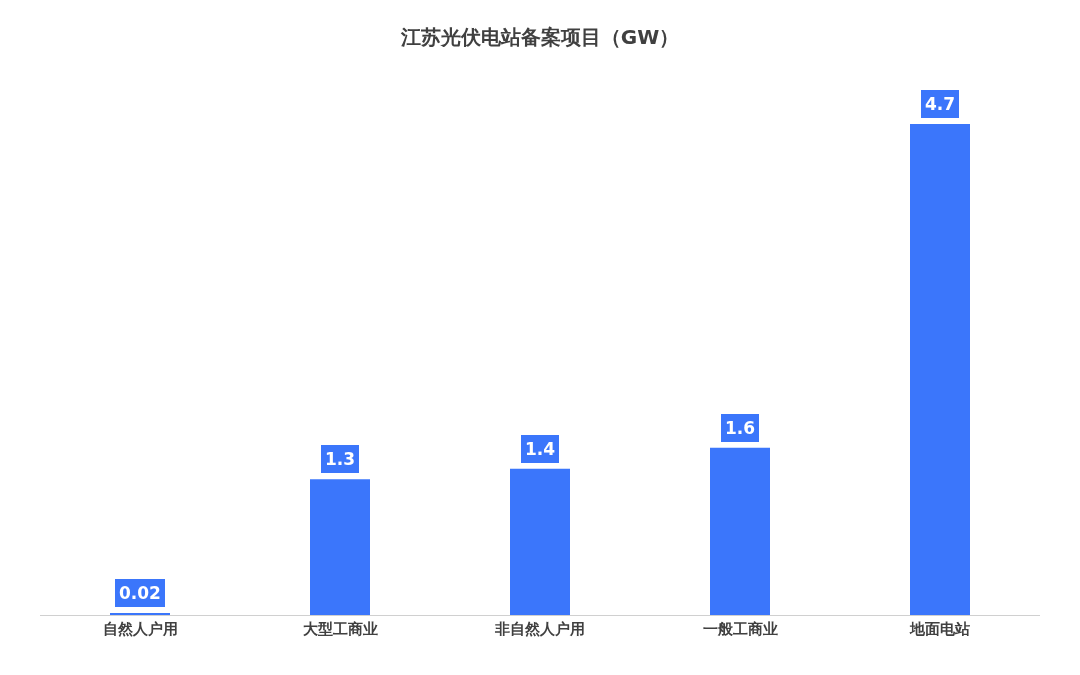 The height and width of the screenshot is (675, 1080). What do you see at coordinates (539, 37) in the screenshot?
I see `chart-title: 江苏光伏电站备案项目（GW）` at bounding box center [539, 37].